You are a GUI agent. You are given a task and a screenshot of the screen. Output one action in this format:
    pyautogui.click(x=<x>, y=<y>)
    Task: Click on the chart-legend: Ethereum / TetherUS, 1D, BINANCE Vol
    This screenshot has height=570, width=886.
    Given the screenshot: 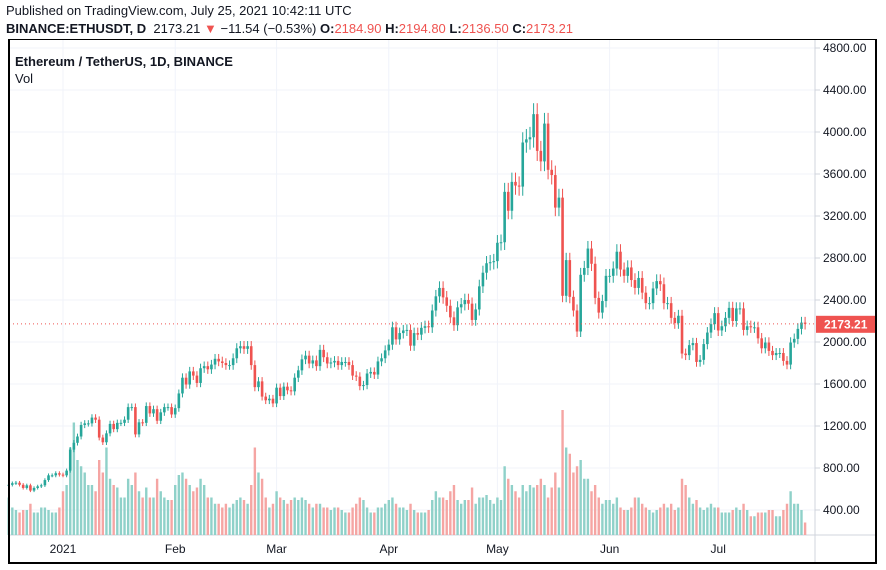 What is the action you would take?
    pyautogui.click(x=124, y=70)
    